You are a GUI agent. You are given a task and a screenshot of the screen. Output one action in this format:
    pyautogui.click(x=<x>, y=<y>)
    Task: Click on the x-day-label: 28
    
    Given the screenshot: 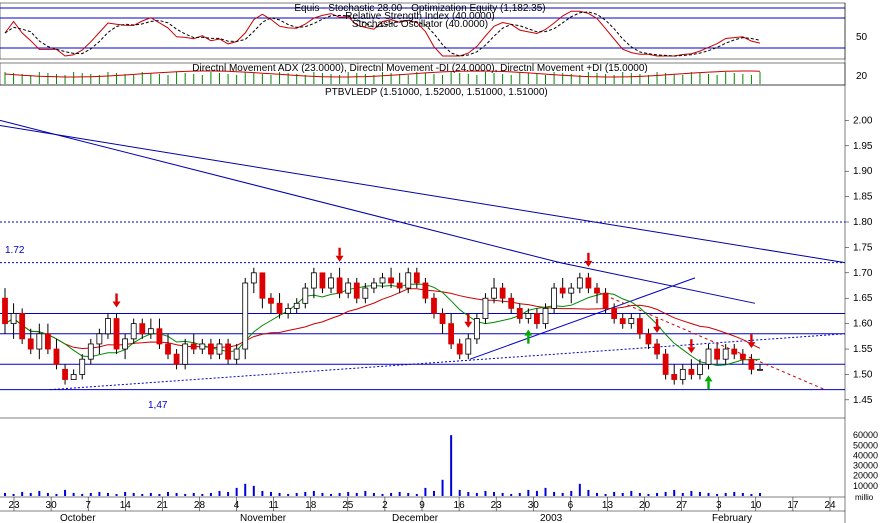 What is the action you would take?
    pyautogui.click(x=200, y=505)
    